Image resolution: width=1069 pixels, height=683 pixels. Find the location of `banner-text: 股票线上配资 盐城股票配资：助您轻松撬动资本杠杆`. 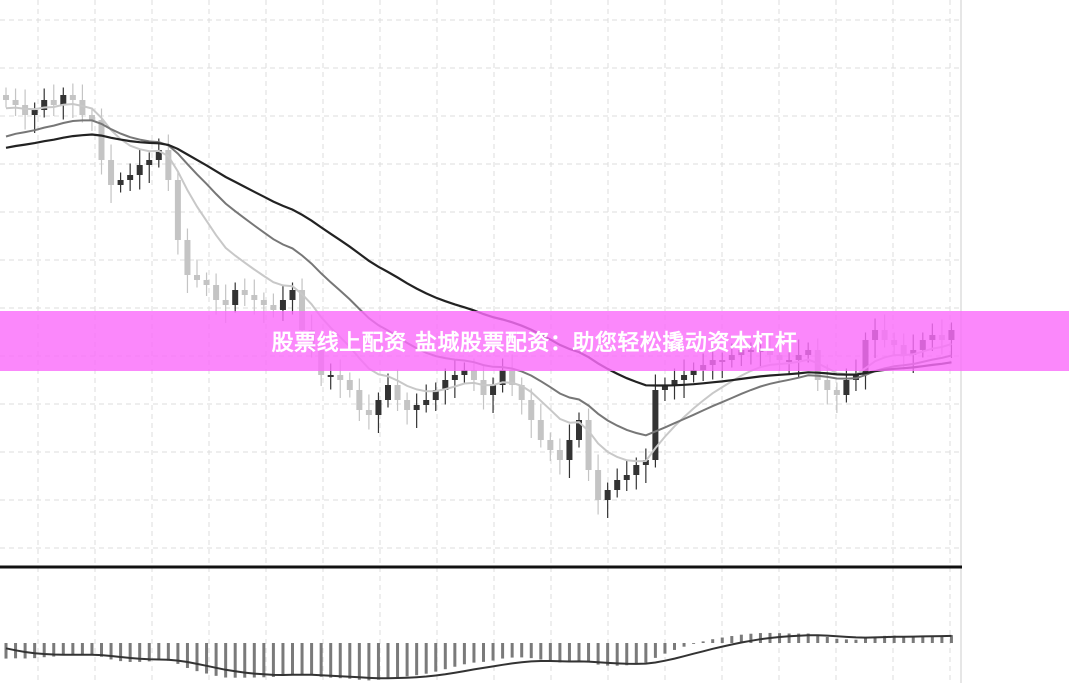

banner-text: 股票线上配资 盐城股票配资：助您轻松撬动资本杠杆 is located at coordinates (534, 343).